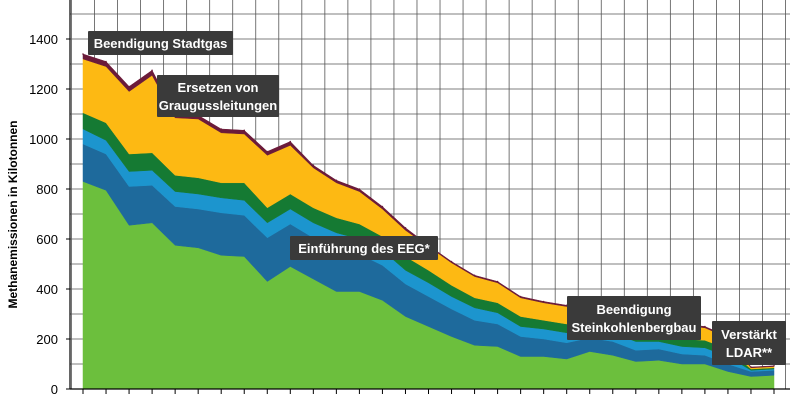 This screenshot has width=800, height=405. Describe the element at coordinates (47, 289) in the screenshot. I see `y-tick-label: 400` at that location.